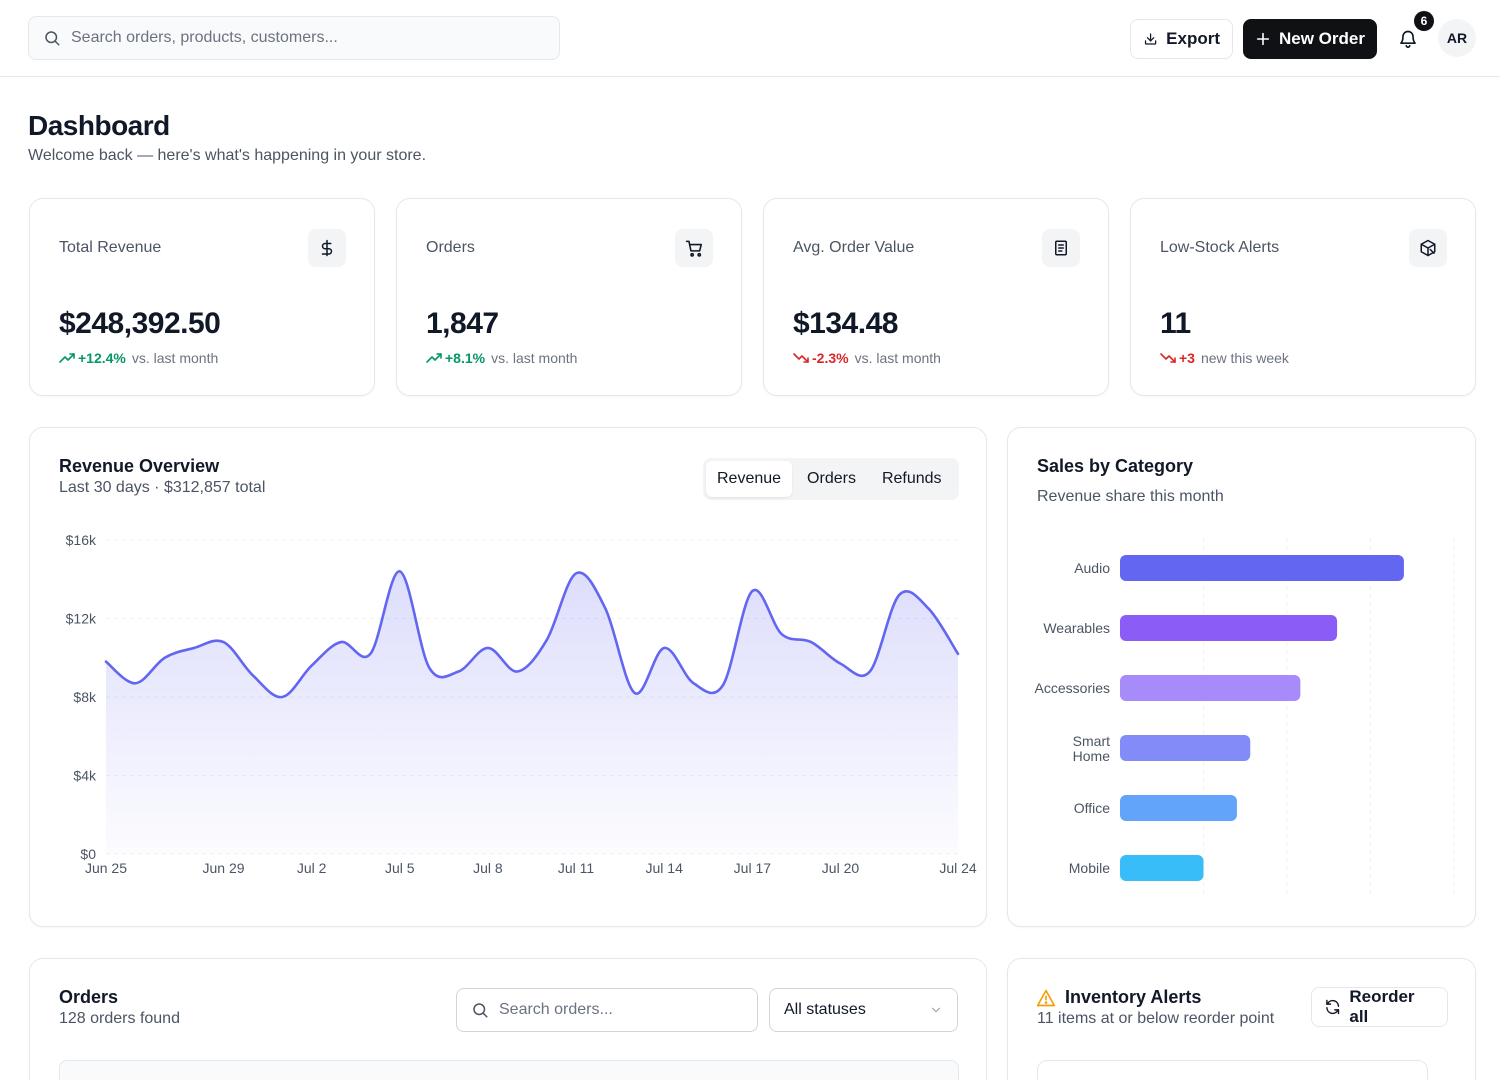 The width and height of the screenshot is (1500, 1080). Describe the element at coordinates (1232, 1070) in the screenshot. I see `inventory-alert-item` at that location.